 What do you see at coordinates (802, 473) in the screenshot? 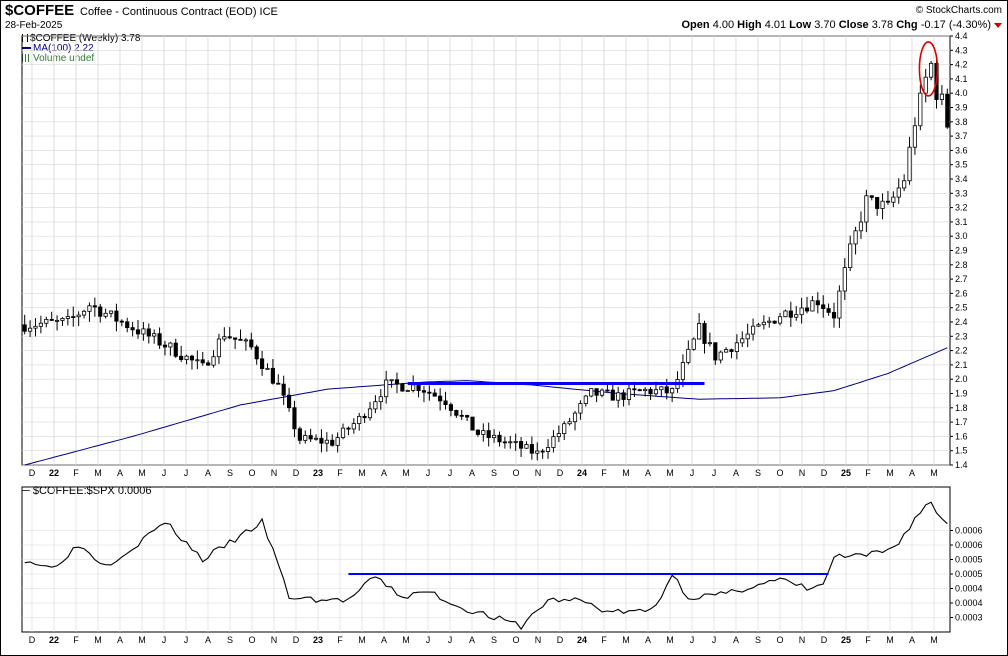
I see `x-tick-label: N` at bounding box center [802, 473].